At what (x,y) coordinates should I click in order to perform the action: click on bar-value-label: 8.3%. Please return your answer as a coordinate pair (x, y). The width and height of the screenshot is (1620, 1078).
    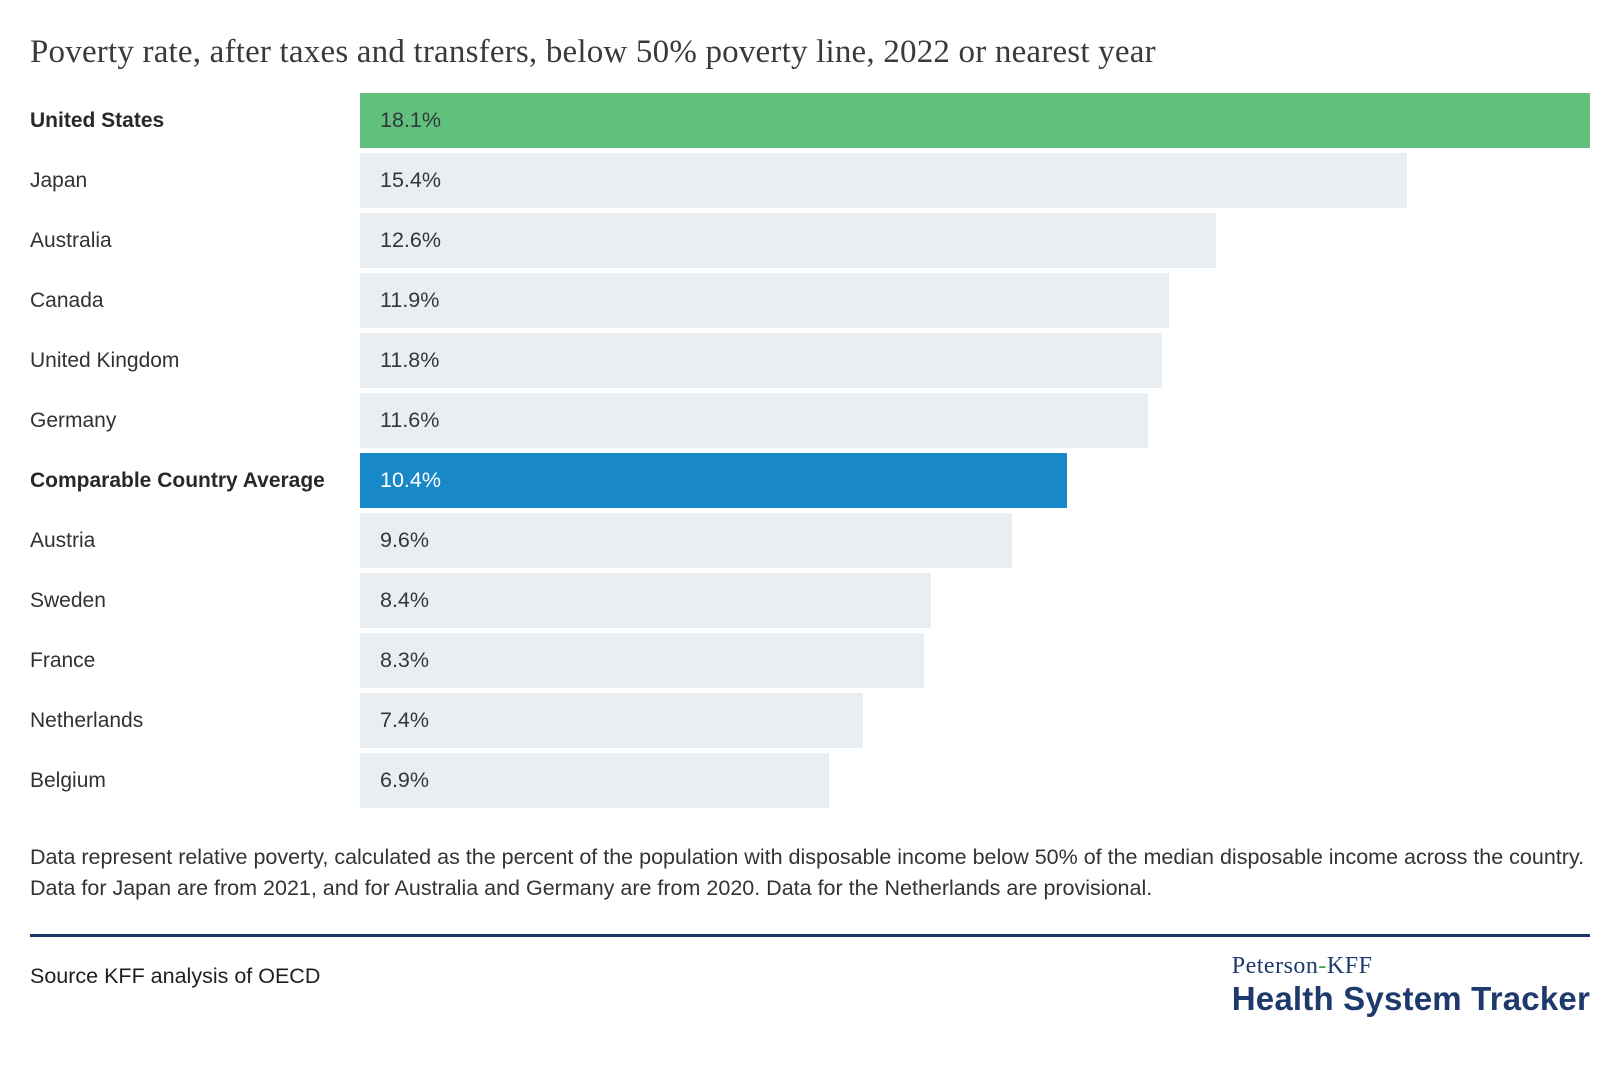
    Looking at the image, I should click on (405, 660).